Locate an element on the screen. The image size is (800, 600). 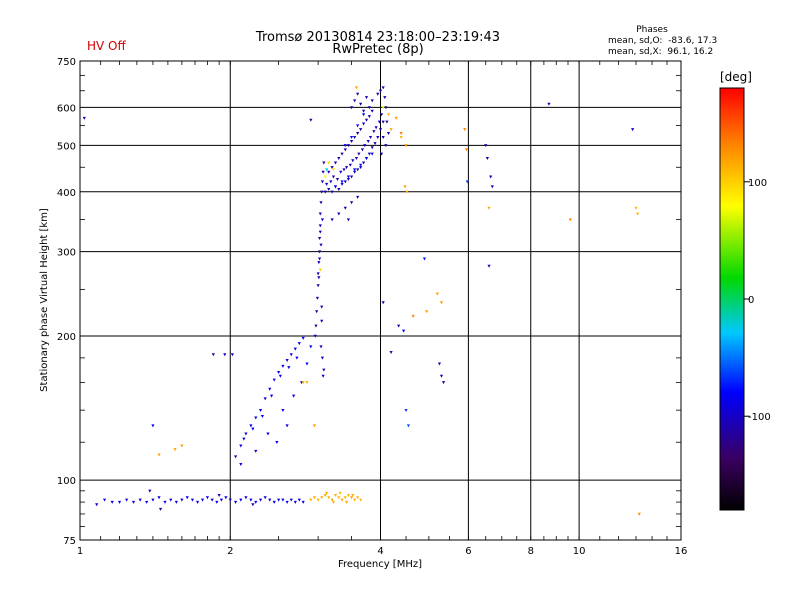
phases-o-stats: mean, sd,O: -83.6, 17.3 is located at coordinates (662, 41).